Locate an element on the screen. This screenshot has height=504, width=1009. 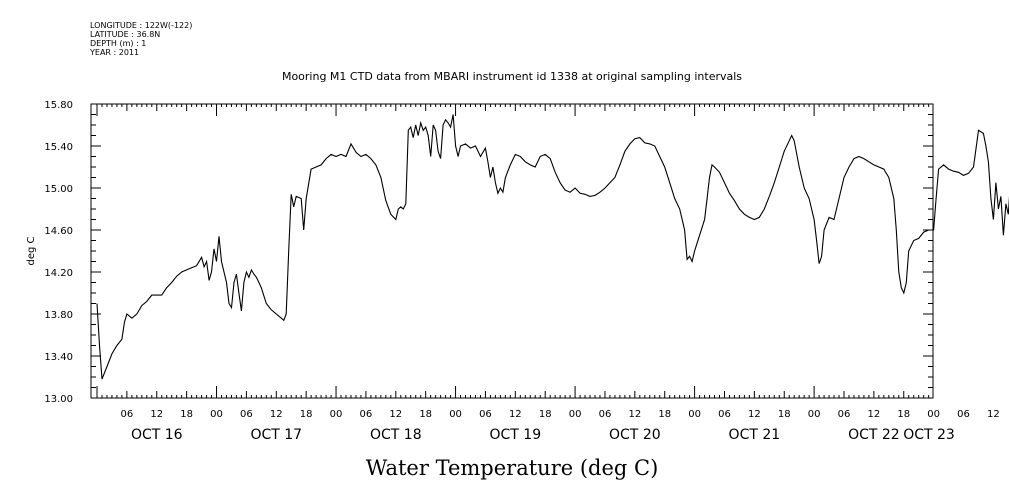
x-day-label: OCT 17 is located at coordinates (276, 435).